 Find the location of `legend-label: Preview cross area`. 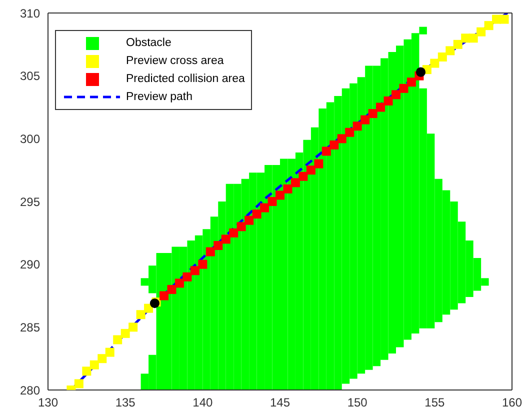

legend-label: Preview cross area is located at coordinates (175, 61).